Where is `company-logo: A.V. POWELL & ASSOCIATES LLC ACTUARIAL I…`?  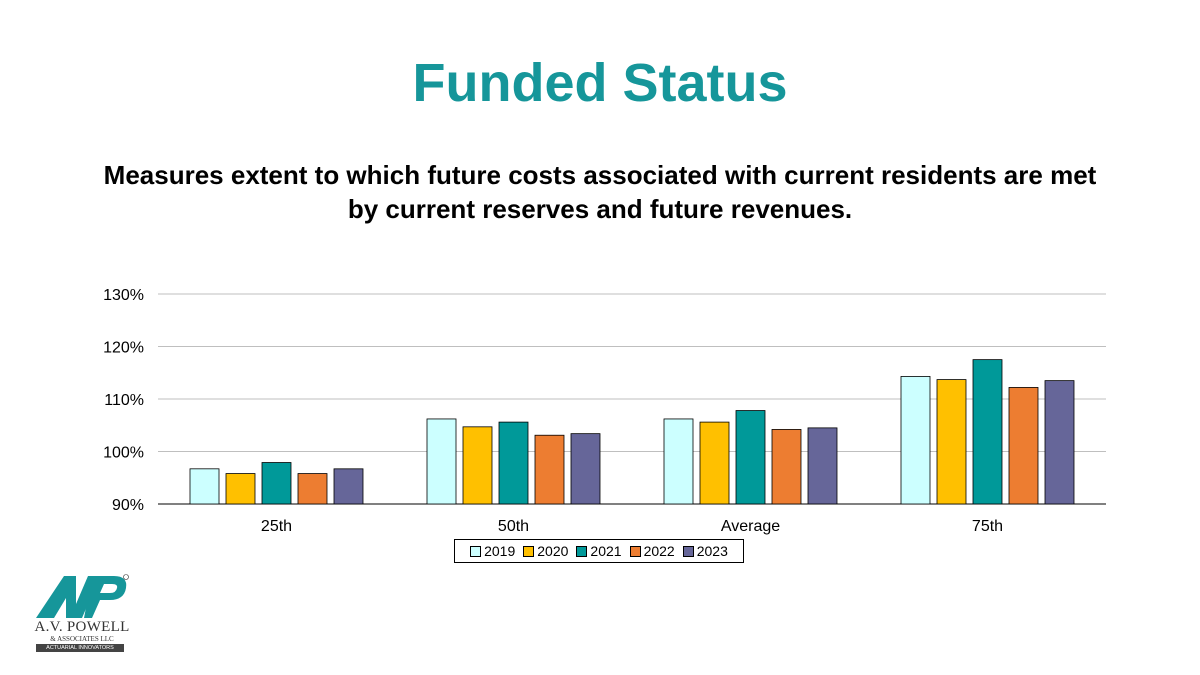
company-logo: A.V. POWELL & ASSOCIATES LLC ACTUARIAL I… is located at coordinates (82, 614).